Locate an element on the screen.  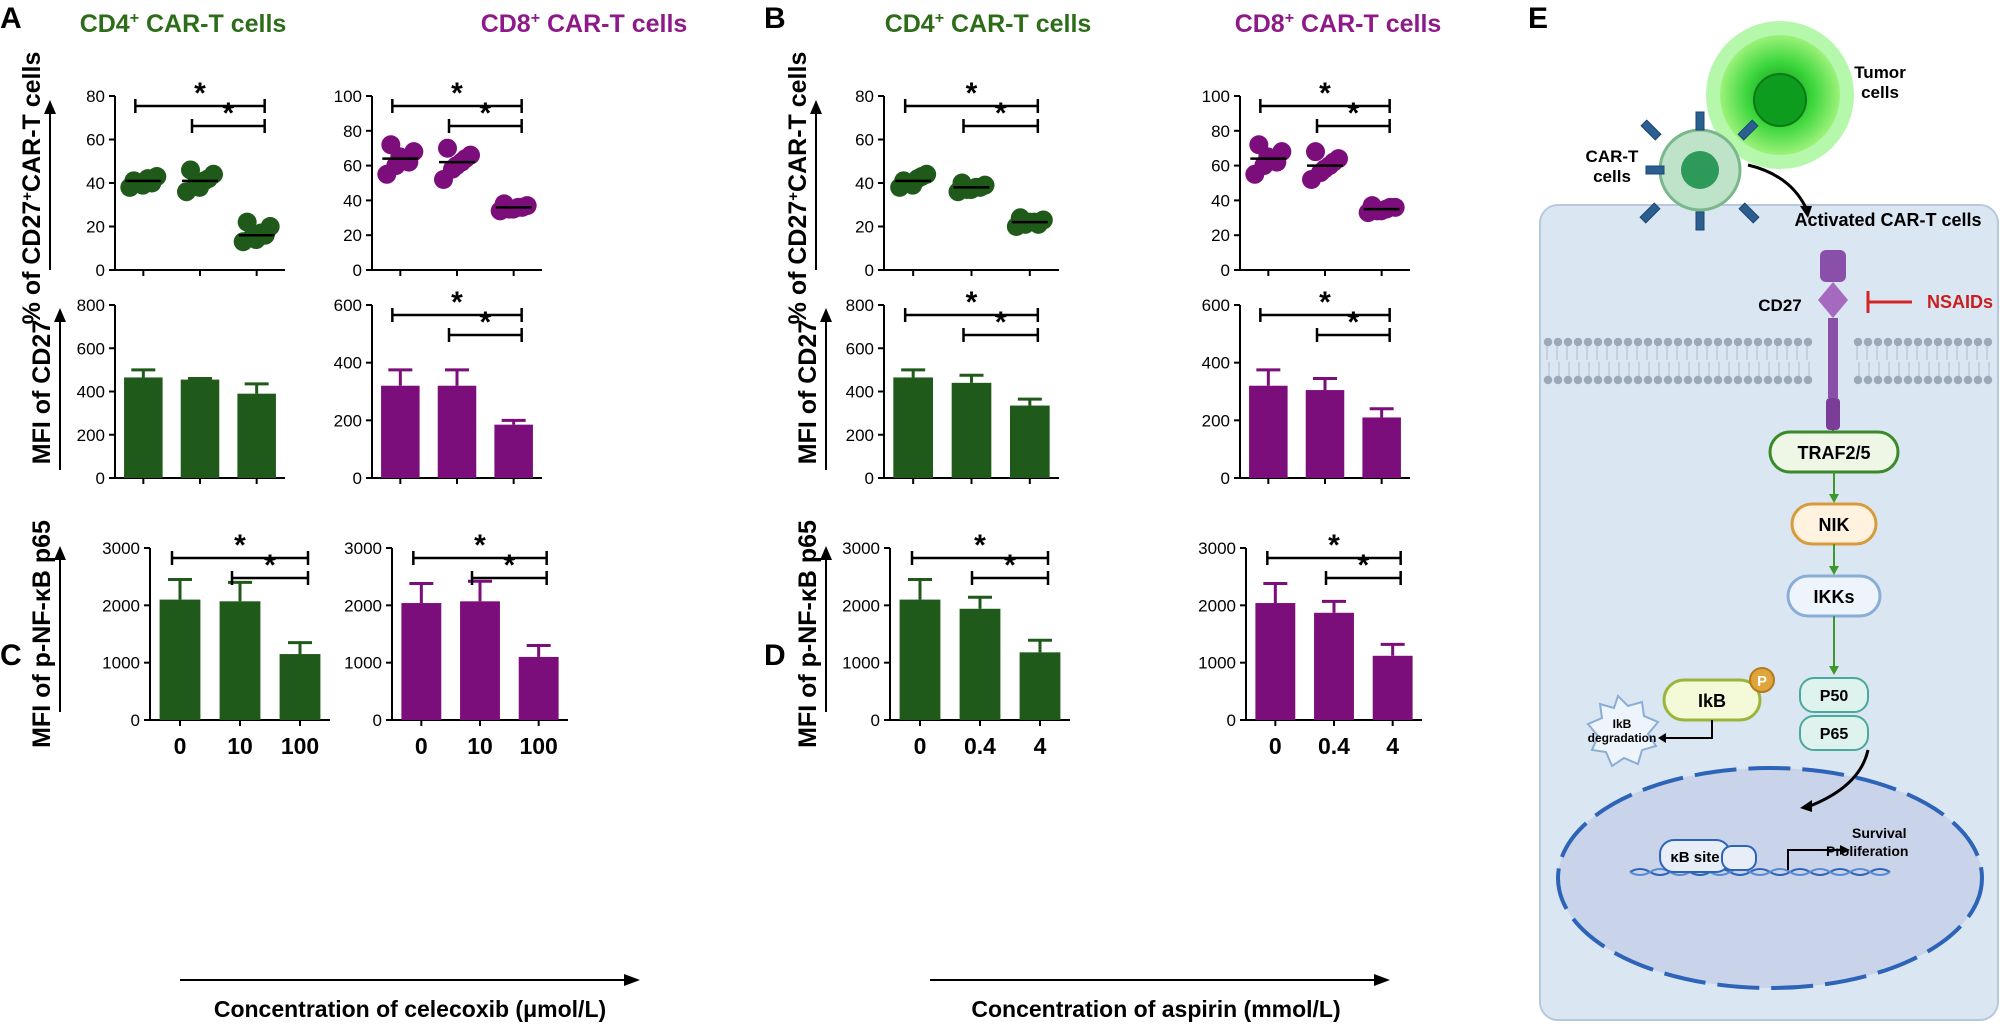
chart-d-cd8-p65: 0 1000 2000 3000 0 0.4 4 * * is located at coordinates (1310, 644).